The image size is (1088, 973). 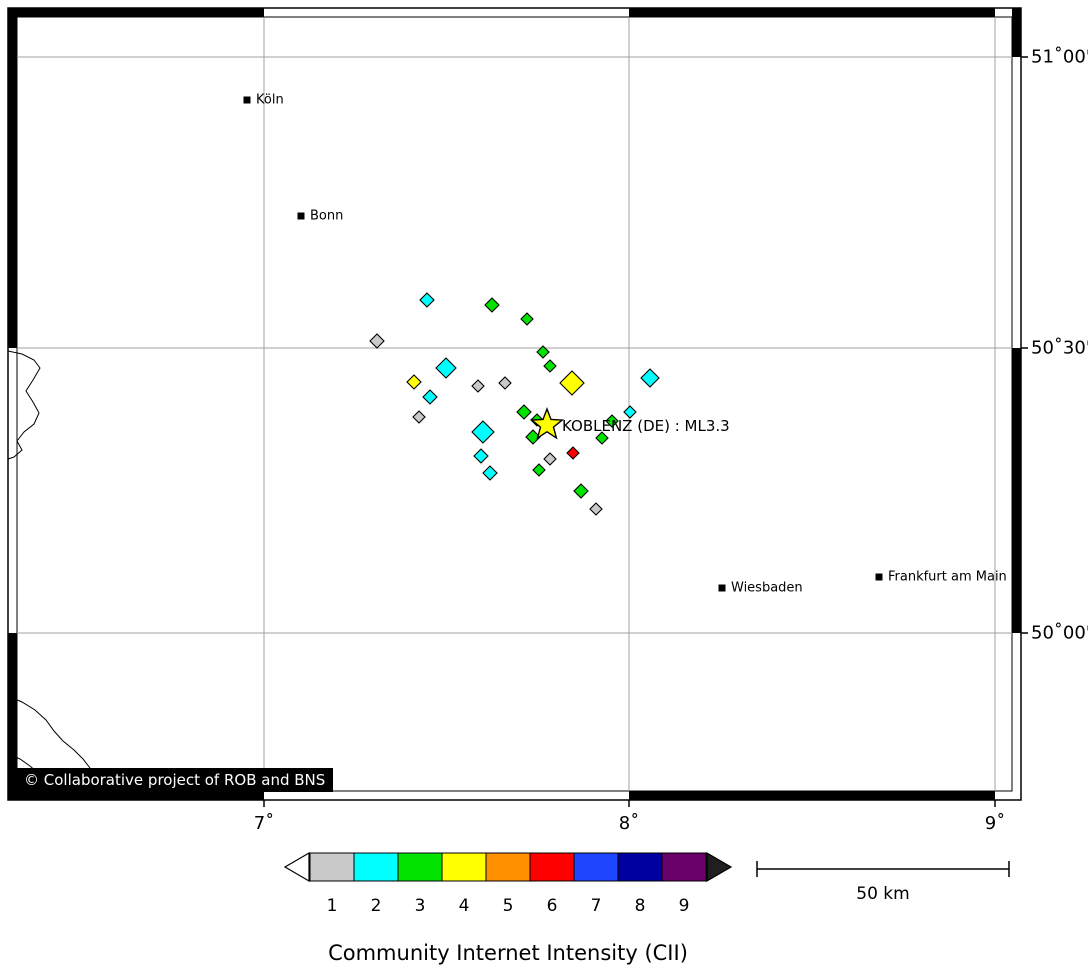 I want to click on epicenter, so click(x=547, y=423).